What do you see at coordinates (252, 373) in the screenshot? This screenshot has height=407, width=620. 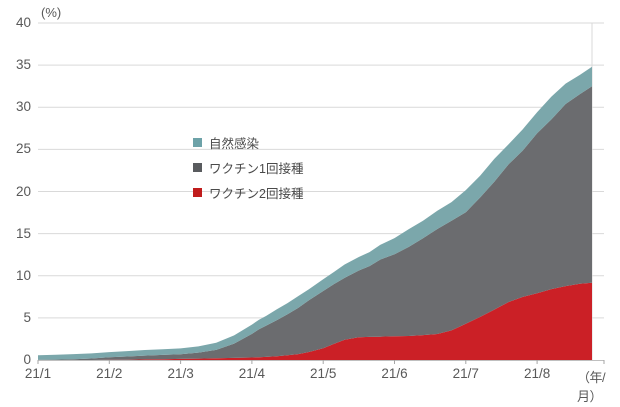 I see `x-tick-label: 21/4` at bounding box center [252, 373].